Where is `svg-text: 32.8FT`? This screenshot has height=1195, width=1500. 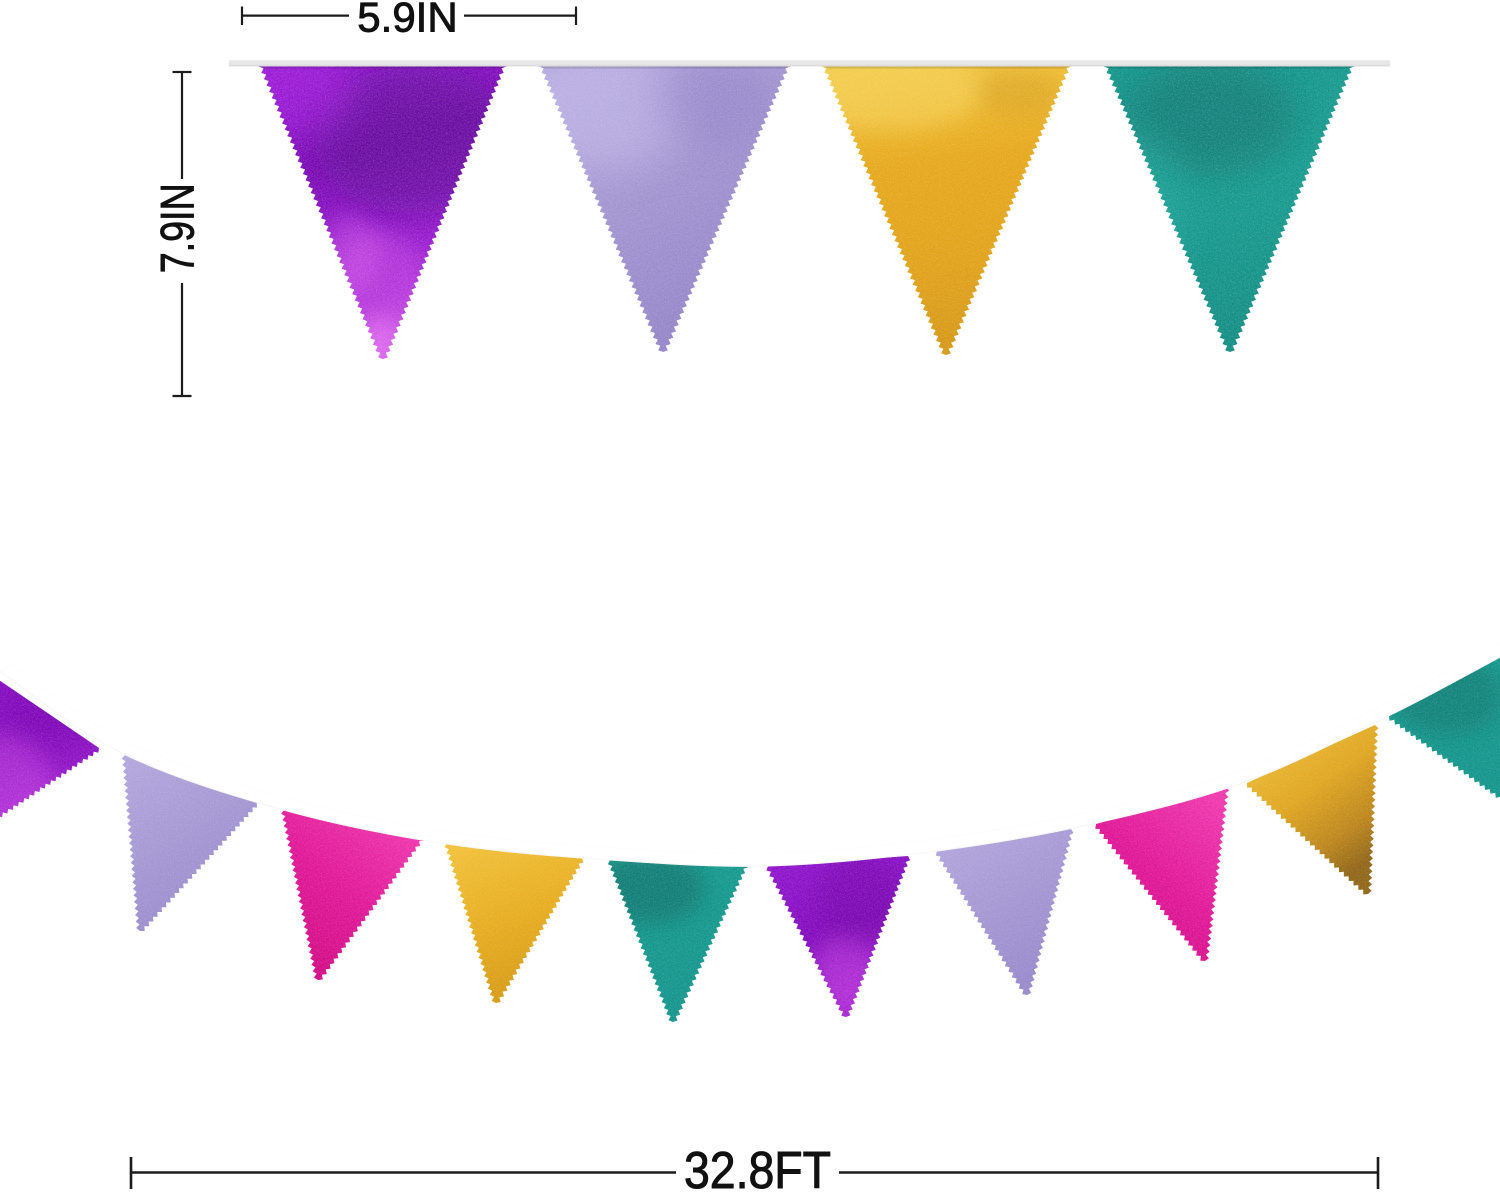
svg-text: 32.8FT is located at coordinates (757, 1168).